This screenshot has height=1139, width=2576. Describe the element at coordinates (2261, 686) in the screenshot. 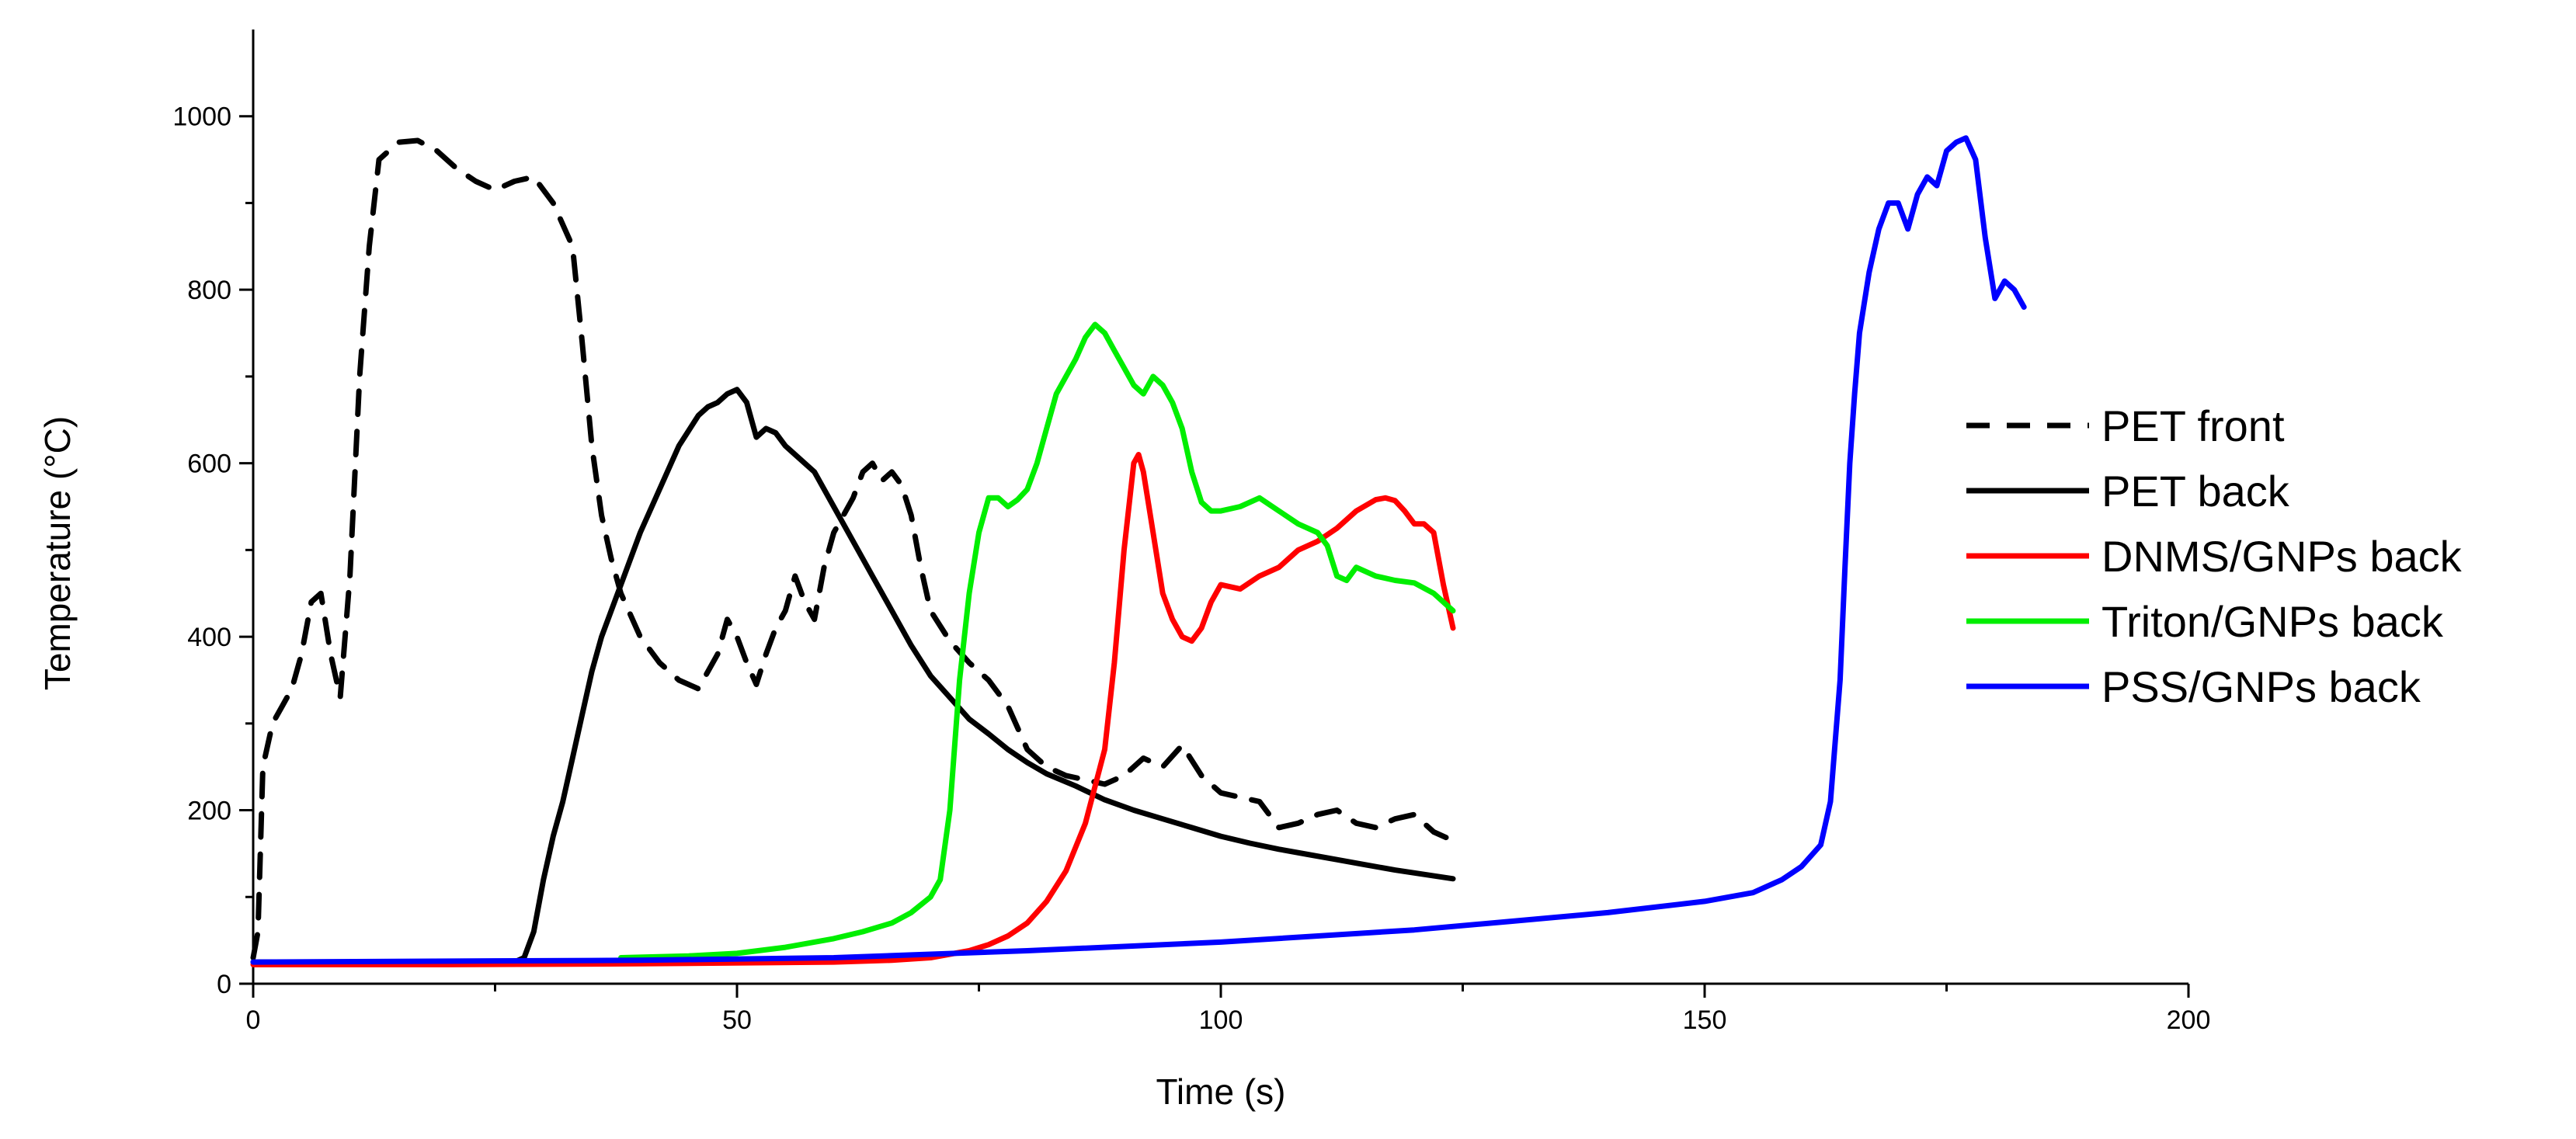

I see `legend-label-pss-gnps-back: PSS/GNPs back` at that location.